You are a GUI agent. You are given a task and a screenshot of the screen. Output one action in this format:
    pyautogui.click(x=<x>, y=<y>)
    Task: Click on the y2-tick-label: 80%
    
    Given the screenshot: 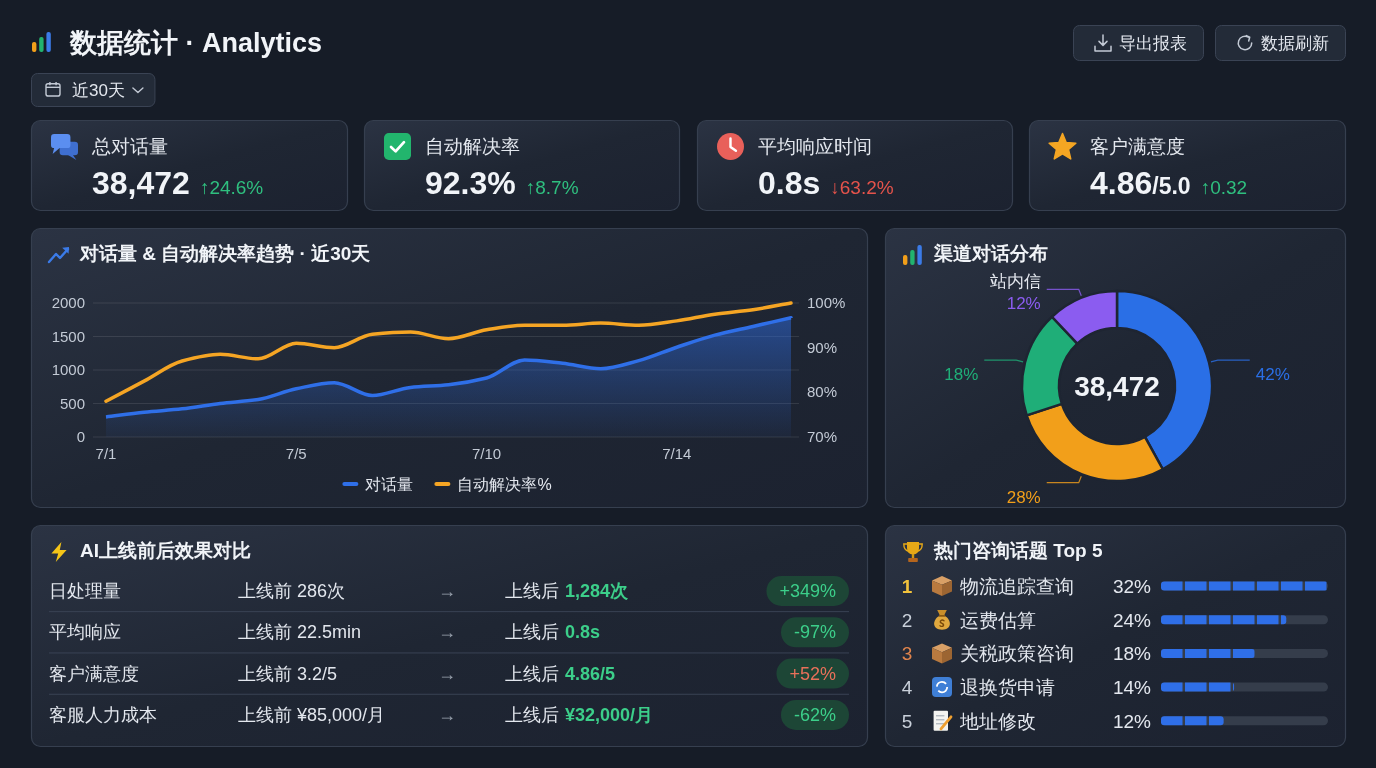 What is the action you would take?
    pyautogui.click(x=822, y=392)
    